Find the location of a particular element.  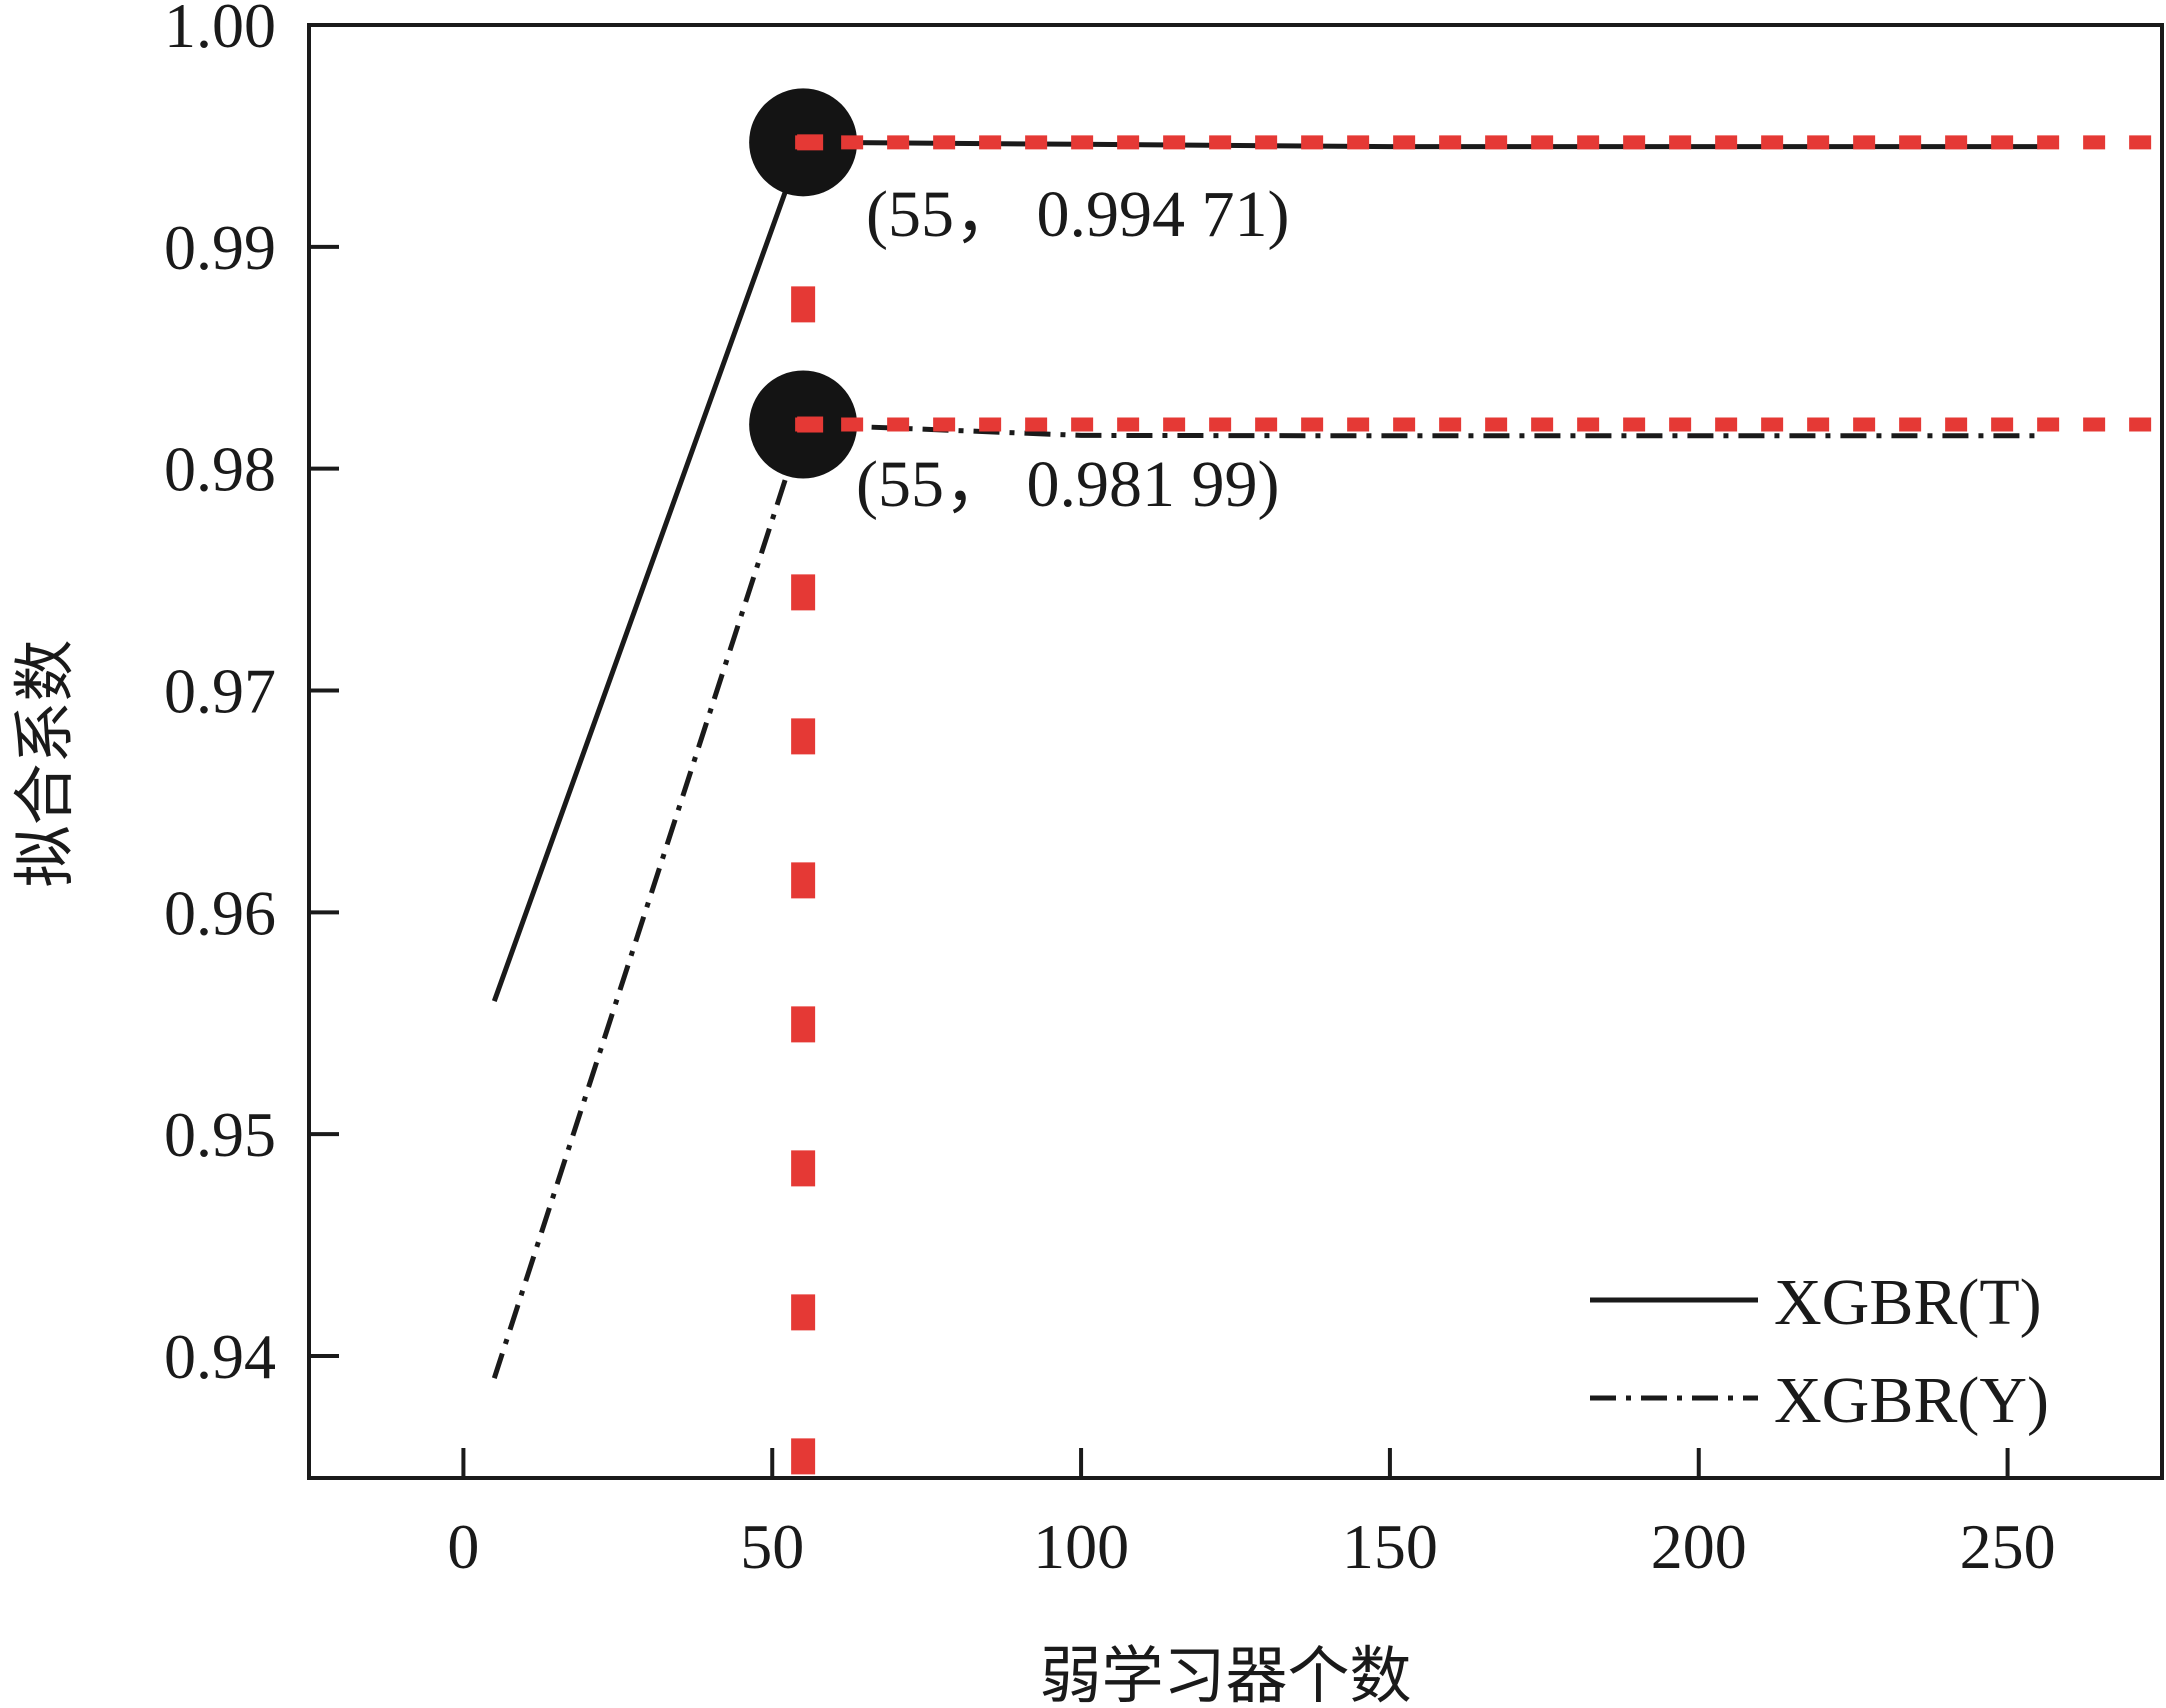

legend: XGBR(T) XGBR(Y) is located at coordinates (1819, 1351).